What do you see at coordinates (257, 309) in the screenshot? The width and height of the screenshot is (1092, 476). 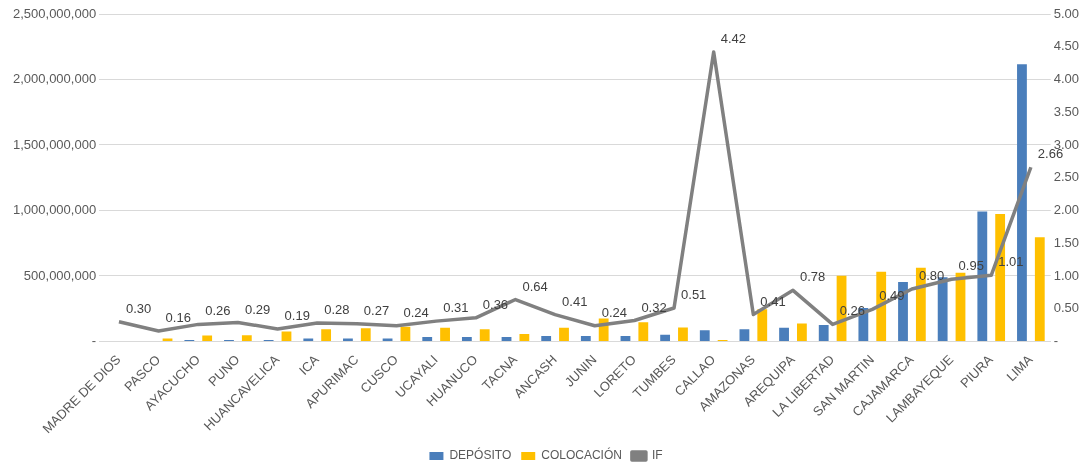 I see `data-label: 0.29` at bounding box center [257, 309].